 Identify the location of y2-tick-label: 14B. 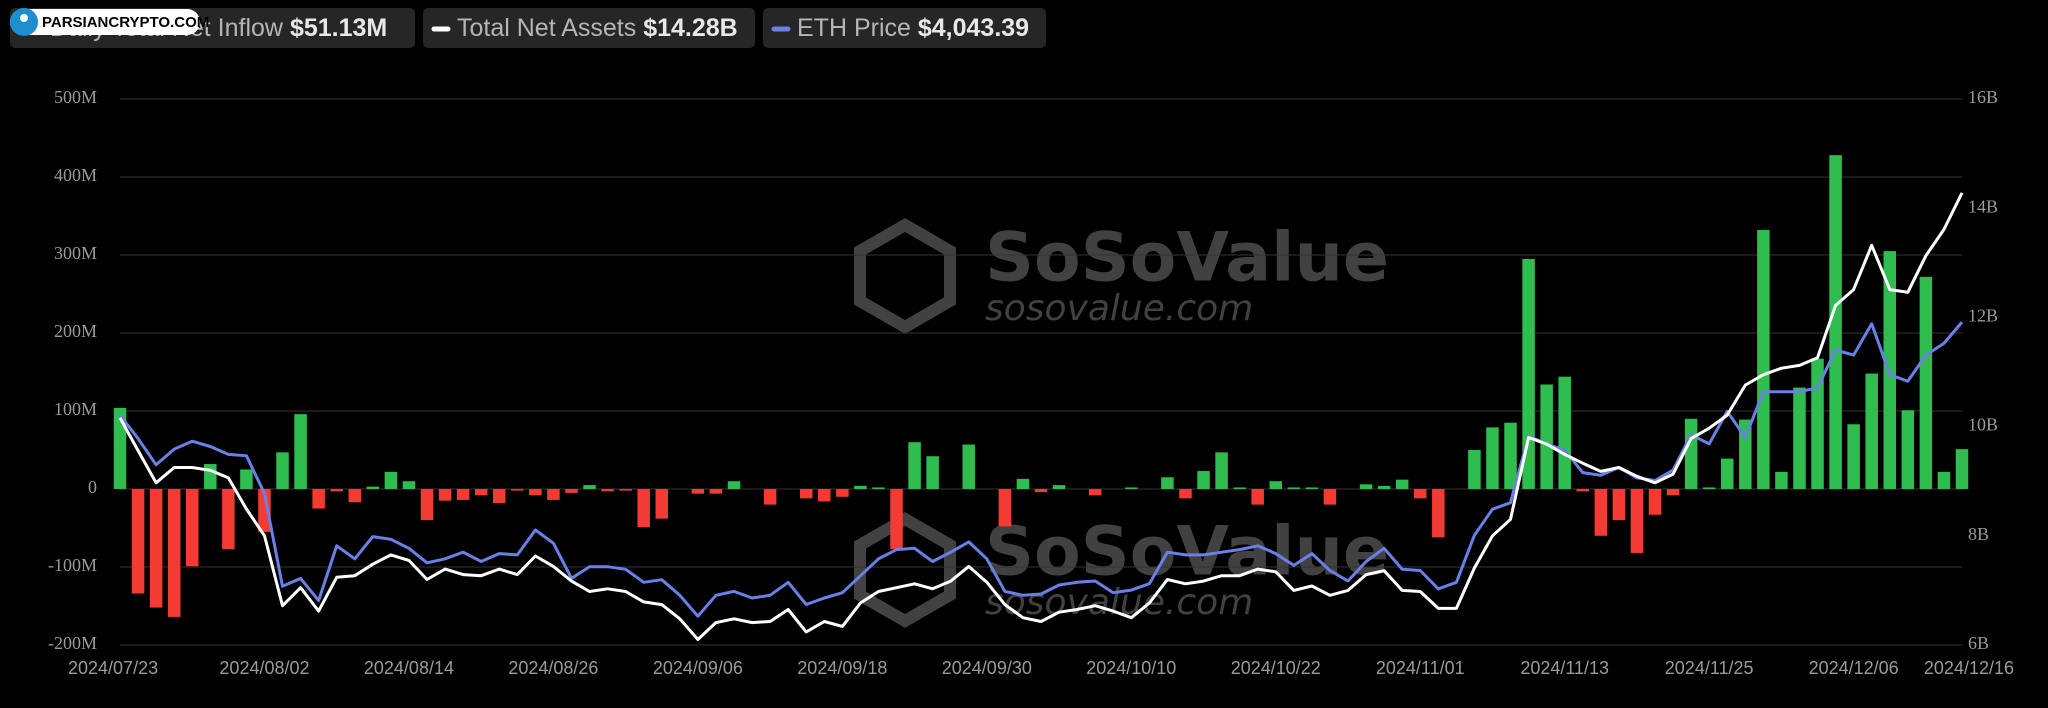
(1983, 206).